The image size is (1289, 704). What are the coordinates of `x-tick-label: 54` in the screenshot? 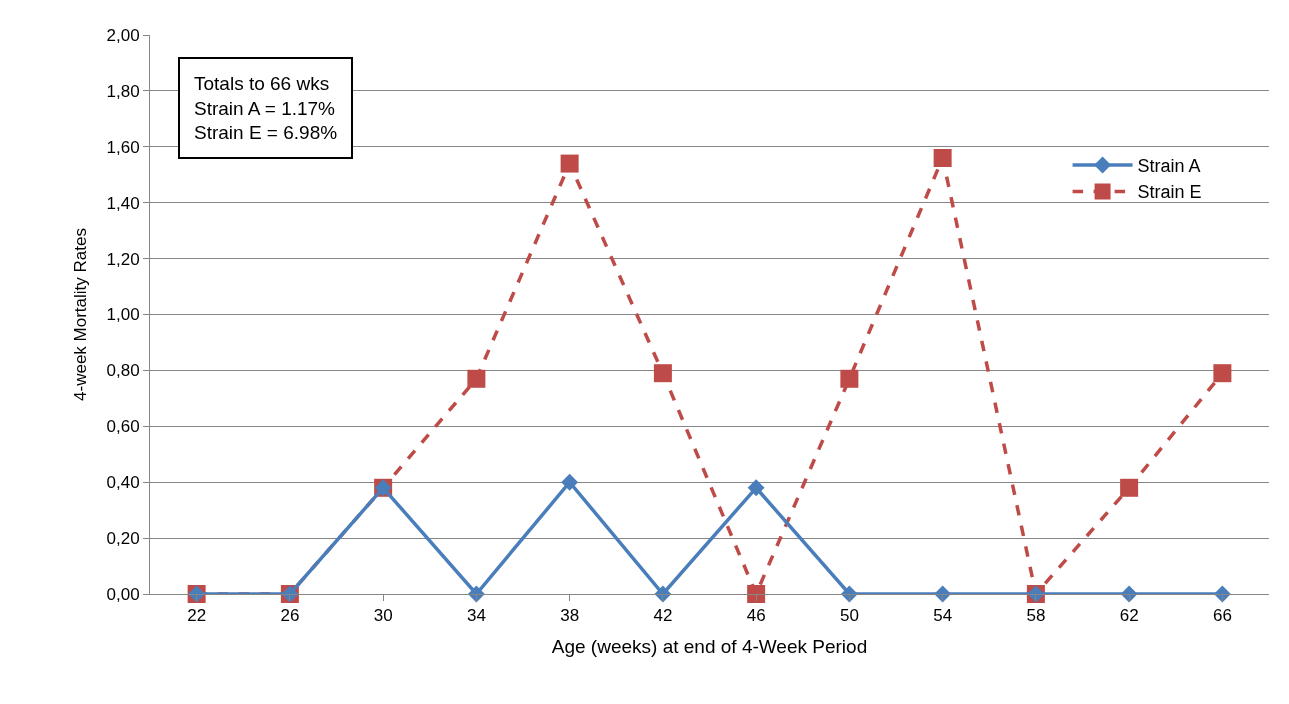 It's located at (943, 616).